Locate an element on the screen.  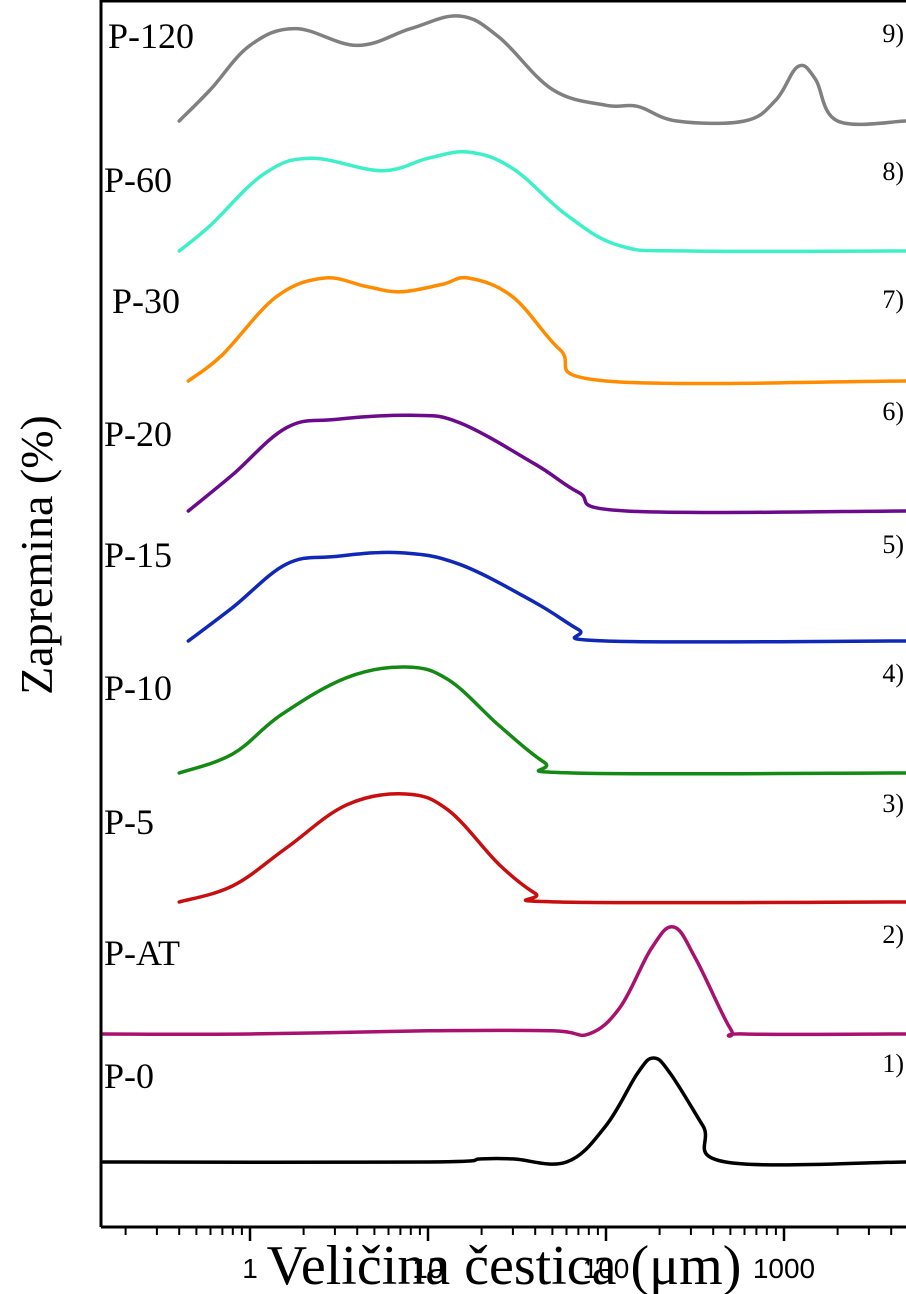
panel-number-7: 3) is located at coordinates (893, 803).